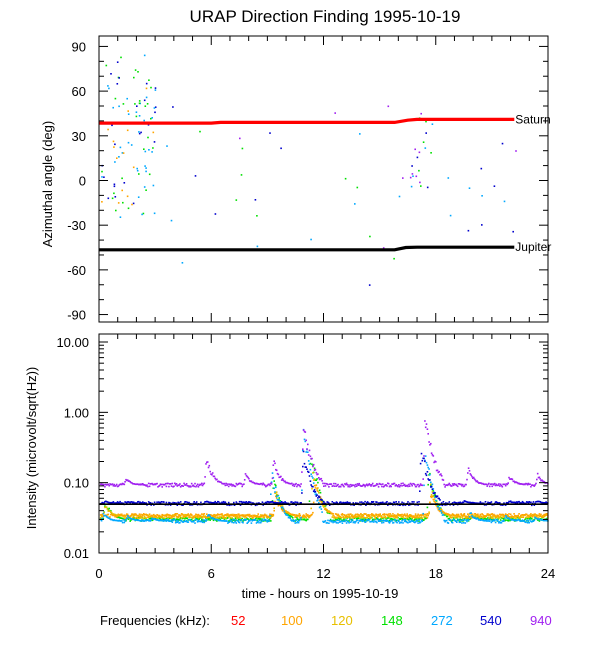  Describe the element at coordinates (72, 342) in the screenshot. I see `intensity-ytick-label: 10.00` at that location.